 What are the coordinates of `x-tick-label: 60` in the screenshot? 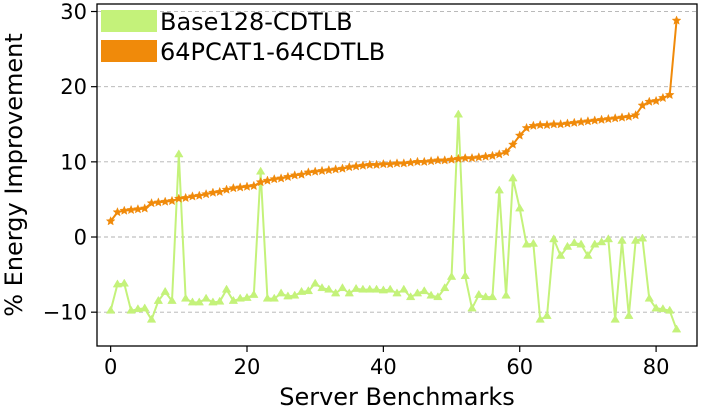 It's located at (519, 367).